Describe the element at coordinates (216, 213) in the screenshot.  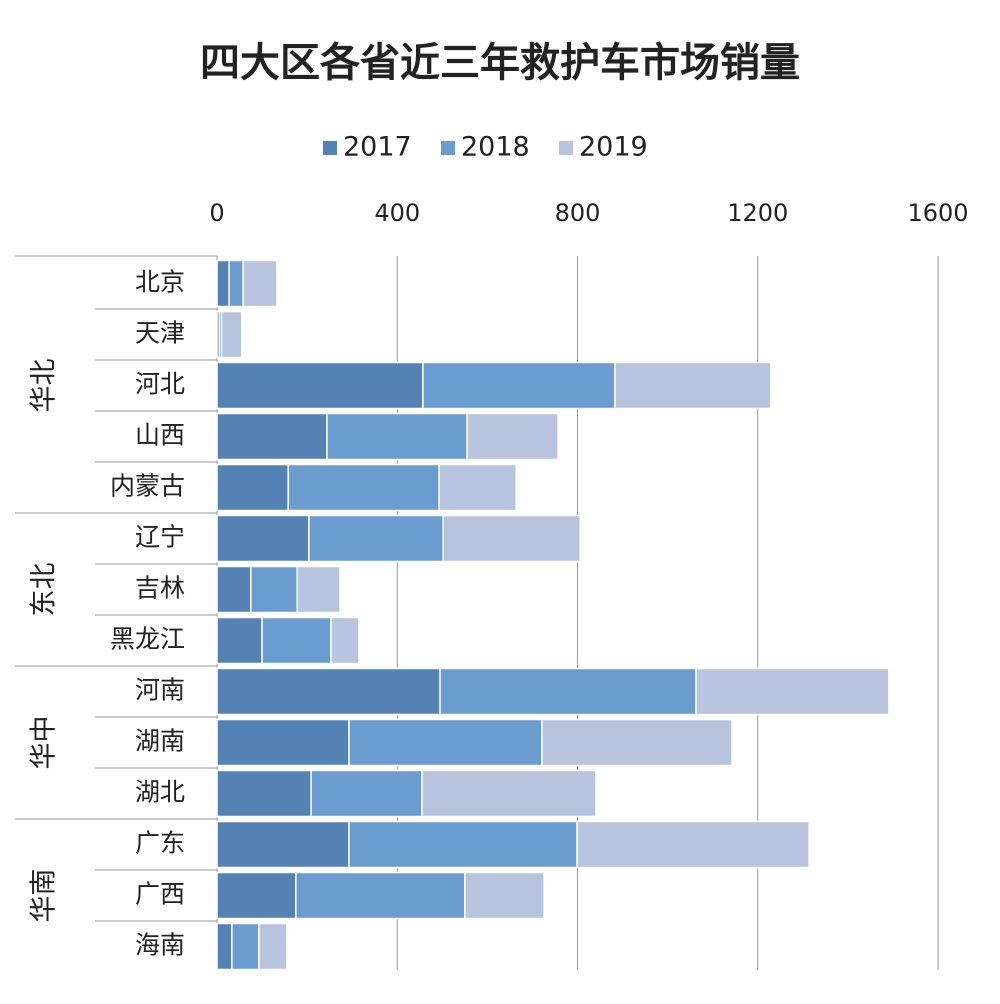
I see `x-tick-label: 0` at that location.